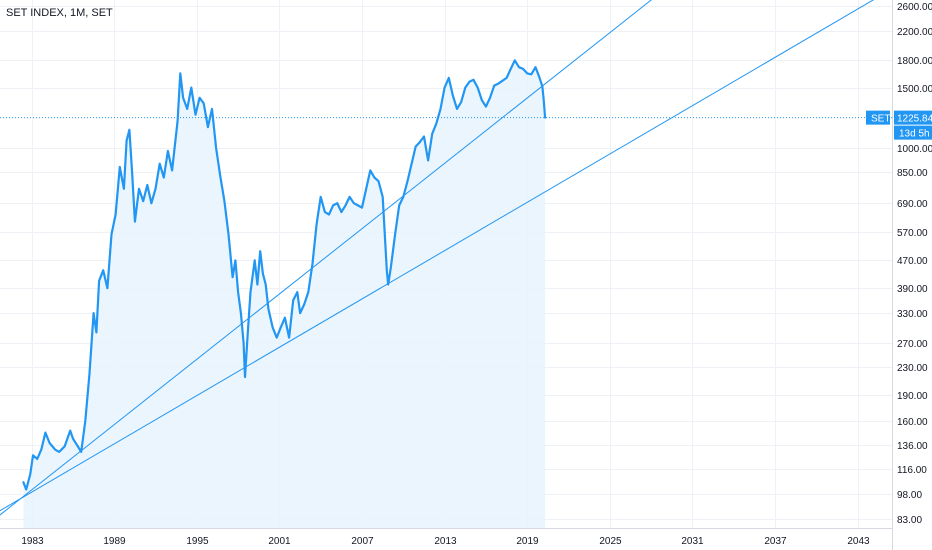  I want to click on time-tick-label: 2007, so click(362, 541).